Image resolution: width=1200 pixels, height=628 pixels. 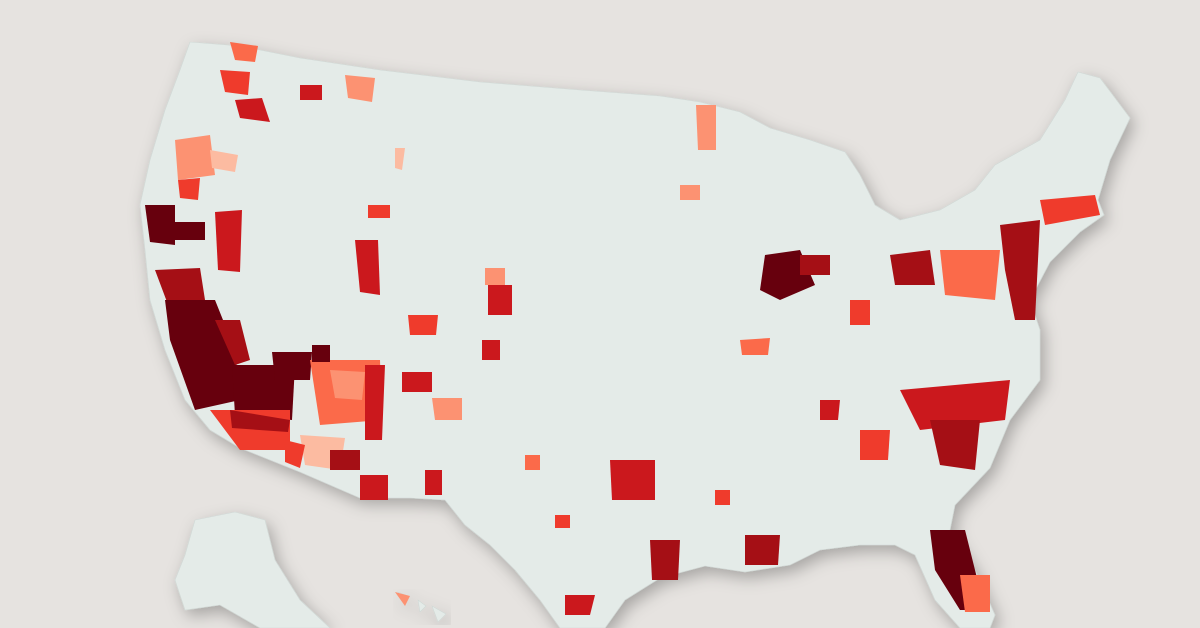 I want to click on alaska, so click(x=252, y=569).